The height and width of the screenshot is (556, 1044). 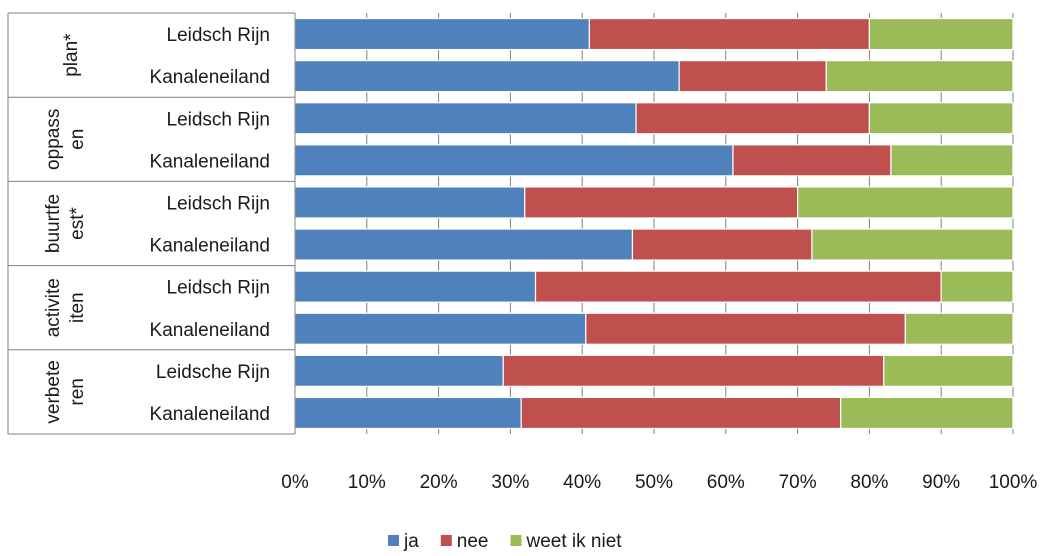 I want to click on x-tick-label: 70%, so click(x=798, y=482).